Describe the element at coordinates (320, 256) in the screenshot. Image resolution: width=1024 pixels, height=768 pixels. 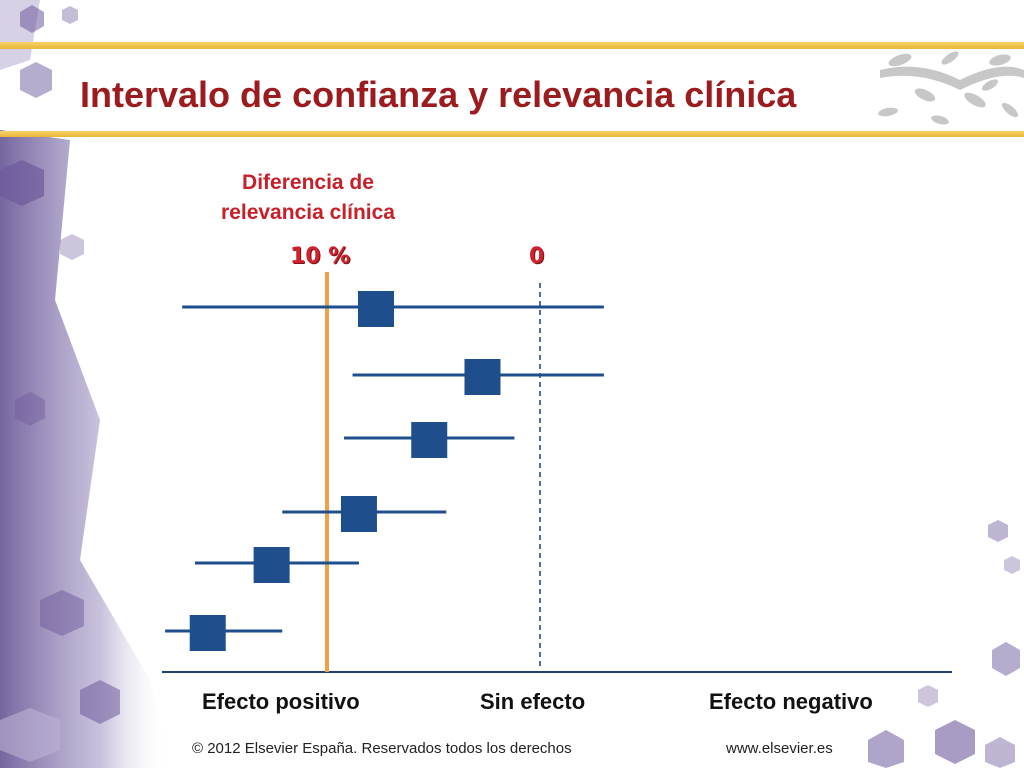
I see `tick-label-10-percent: 10 %` at that location.